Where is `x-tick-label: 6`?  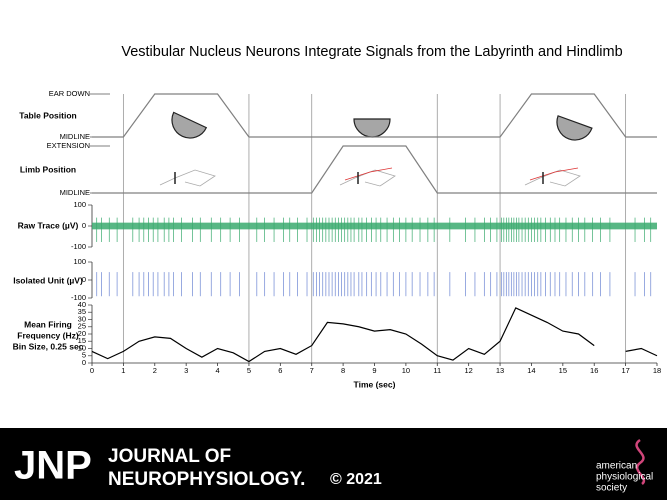
x-tick-label: 6 is located at coordinates (280, 370).